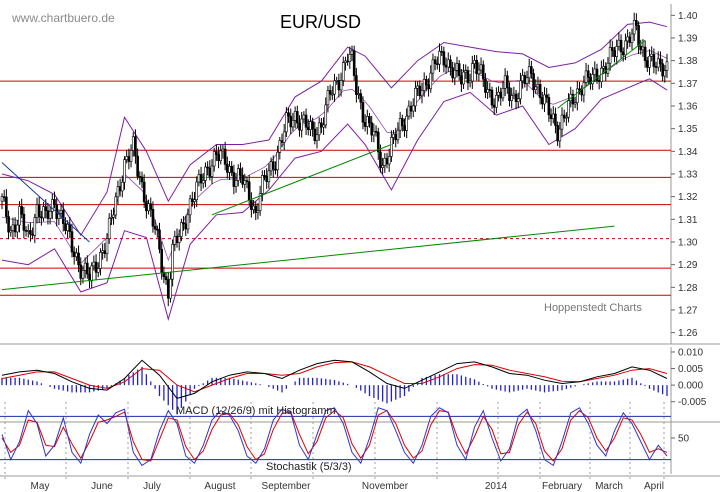 The image size is (720, 492). What do you see at coordinates (690, 369) in the screenshot?
I see `macd-tick-label: 0.005` at bounding box center [690, 369].